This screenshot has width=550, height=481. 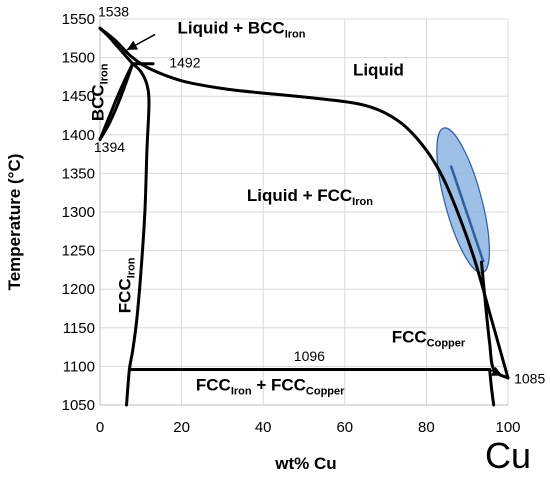 I want to click on y-tick-label: 1250, so click(x=78, y=251).